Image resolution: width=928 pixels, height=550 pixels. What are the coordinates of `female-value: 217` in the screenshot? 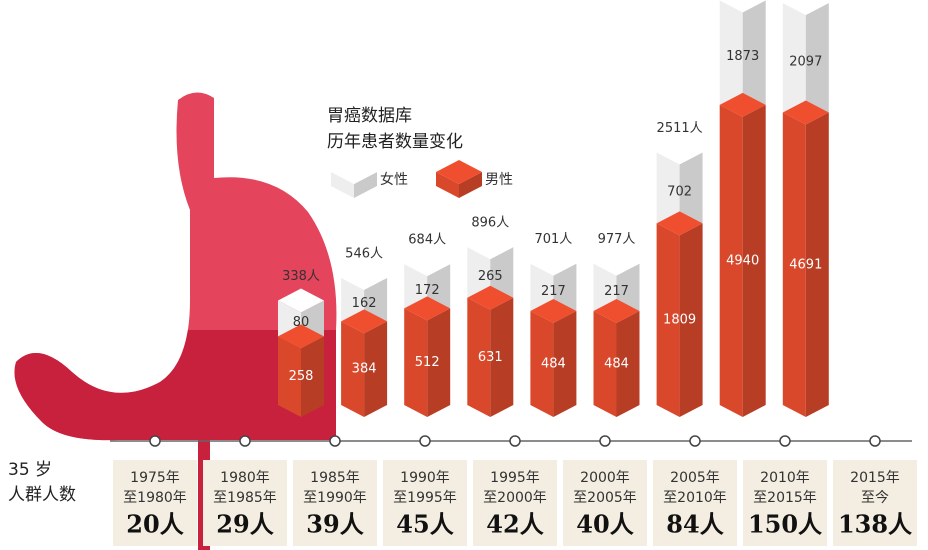 It's located at (616, 291).